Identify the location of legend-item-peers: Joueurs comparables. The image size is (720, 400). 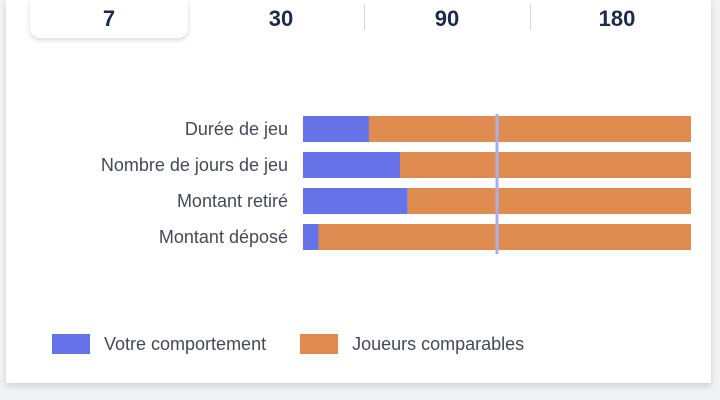
(412, 344).